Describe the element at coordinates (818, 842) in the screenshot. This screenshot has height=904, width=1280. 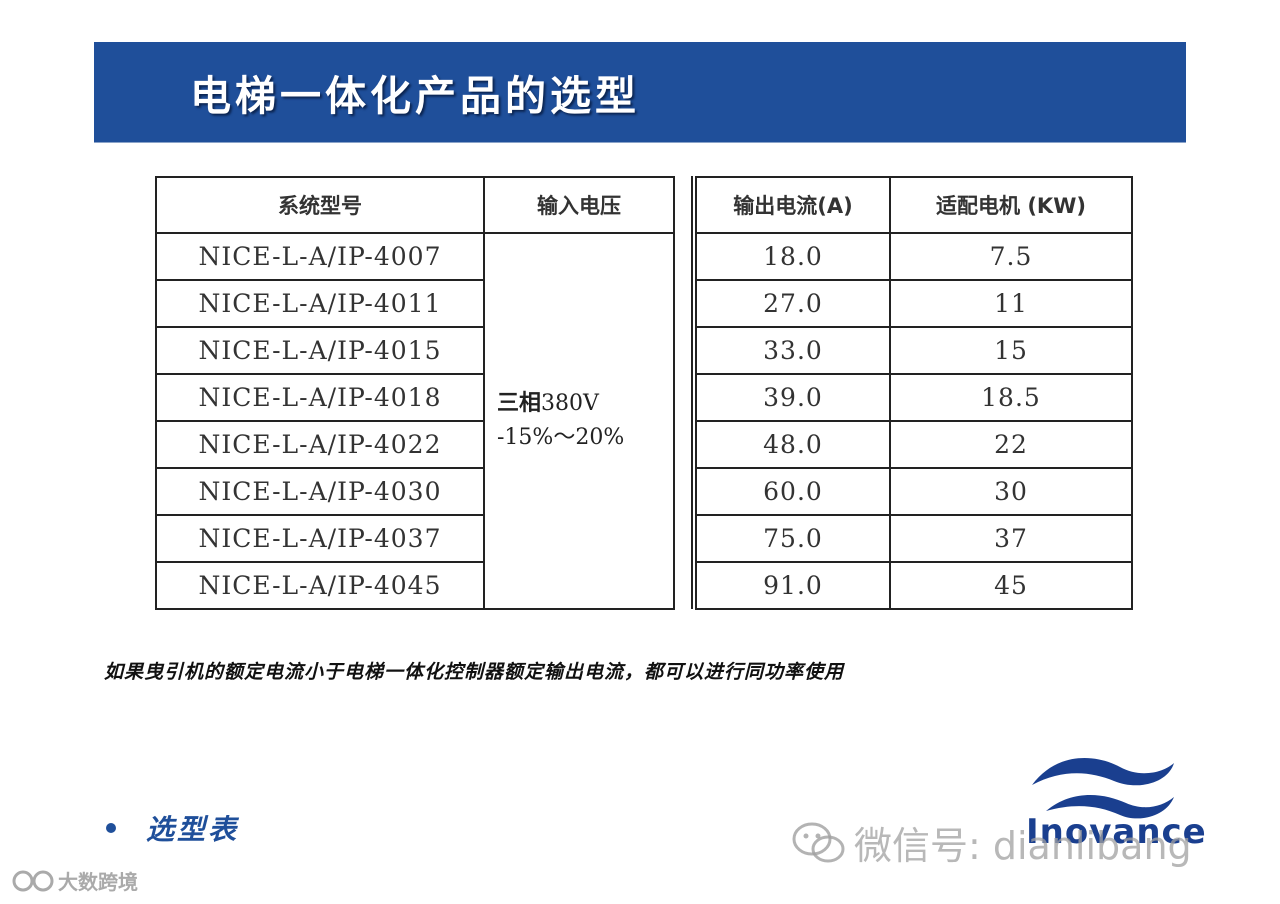
I see `wechat-icon` at that location.